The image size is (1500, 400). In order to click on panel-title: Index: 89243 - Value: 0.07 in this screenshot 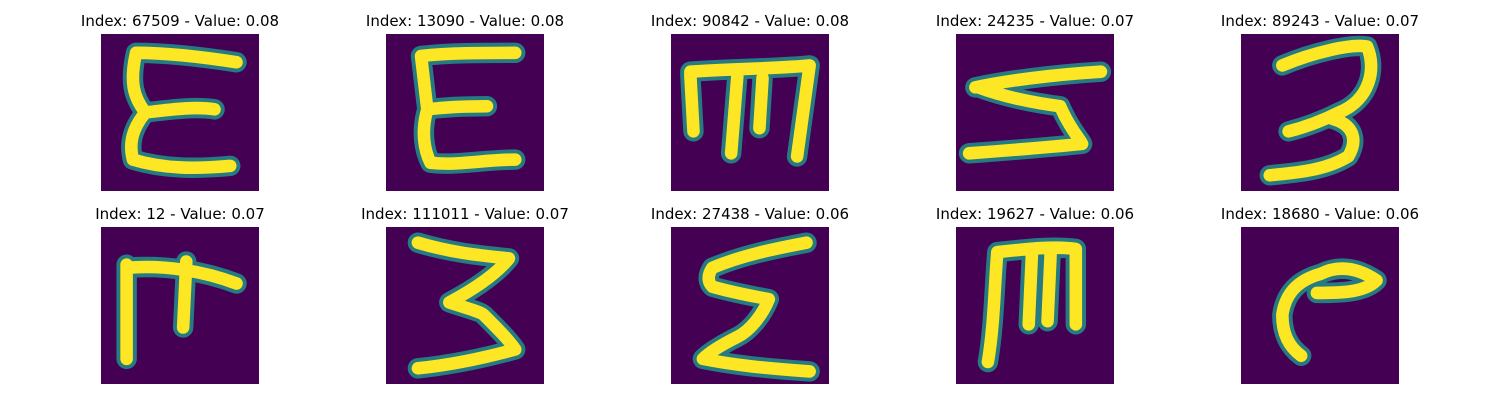, I will do `click(1320, 21)`.